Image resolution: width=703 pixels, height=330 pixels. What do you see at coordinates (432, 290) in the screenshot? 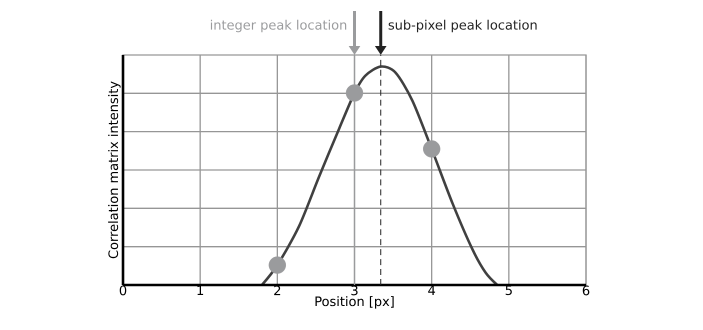
I see `x-tick-label: 4` at bounding box center [432, 290].